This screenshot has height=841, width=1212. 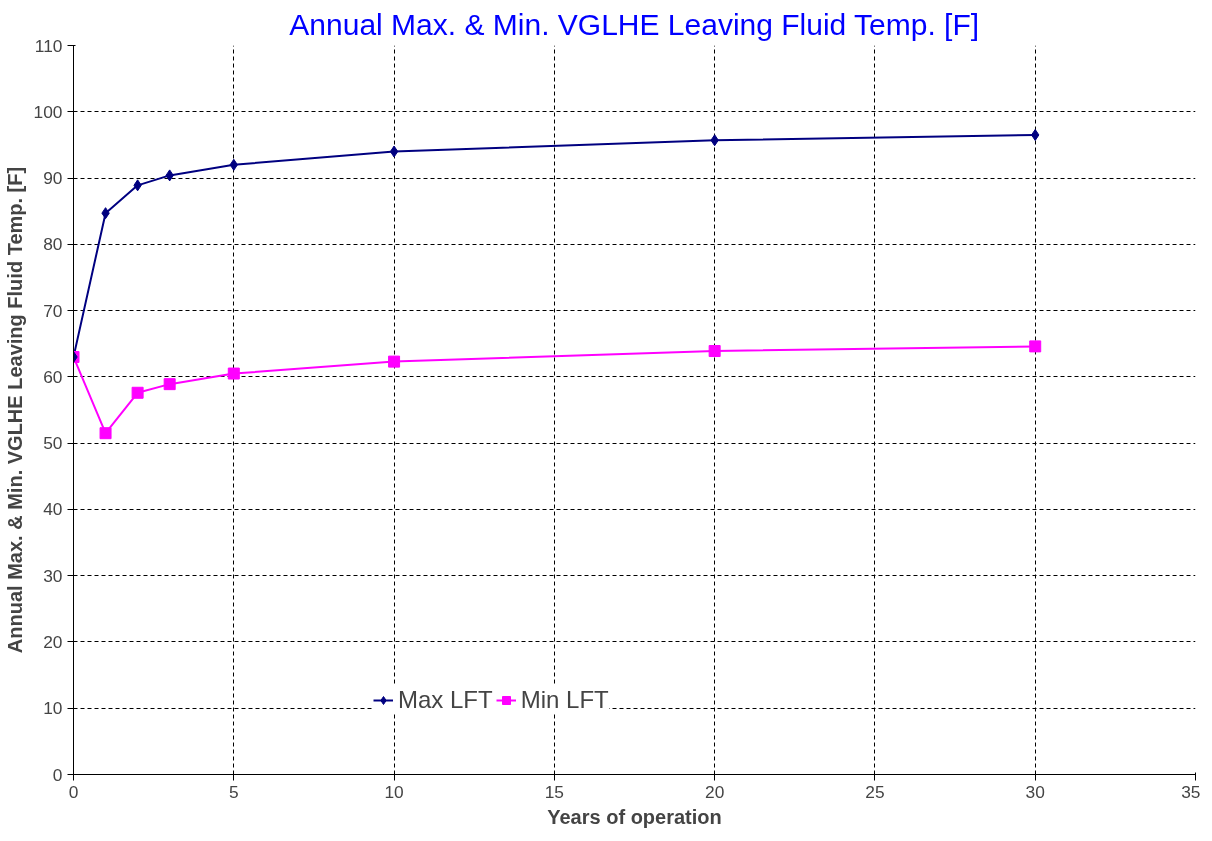 I want to click on legend-label: Max LFT, so click(x=445, y=700).